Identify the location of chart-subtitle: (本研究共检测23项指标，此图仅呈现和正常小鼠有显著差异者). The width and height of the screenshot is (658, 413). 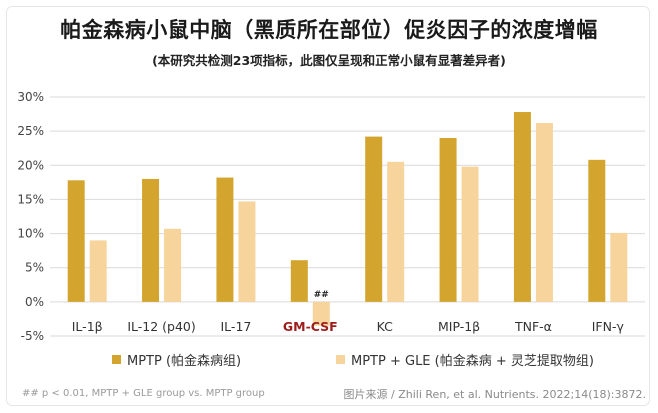
(329, 60).